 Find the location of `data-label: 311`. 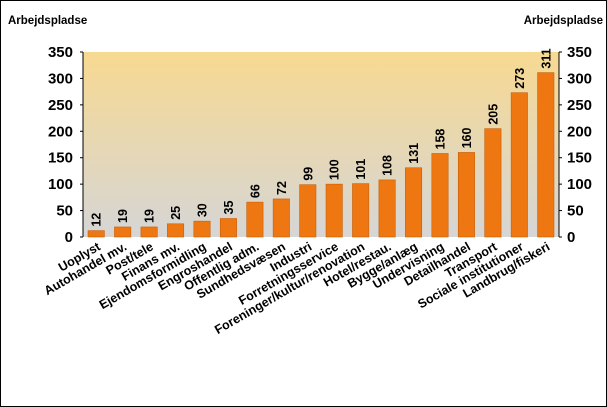

data-label: 311 is located at coordinates (546, 58).